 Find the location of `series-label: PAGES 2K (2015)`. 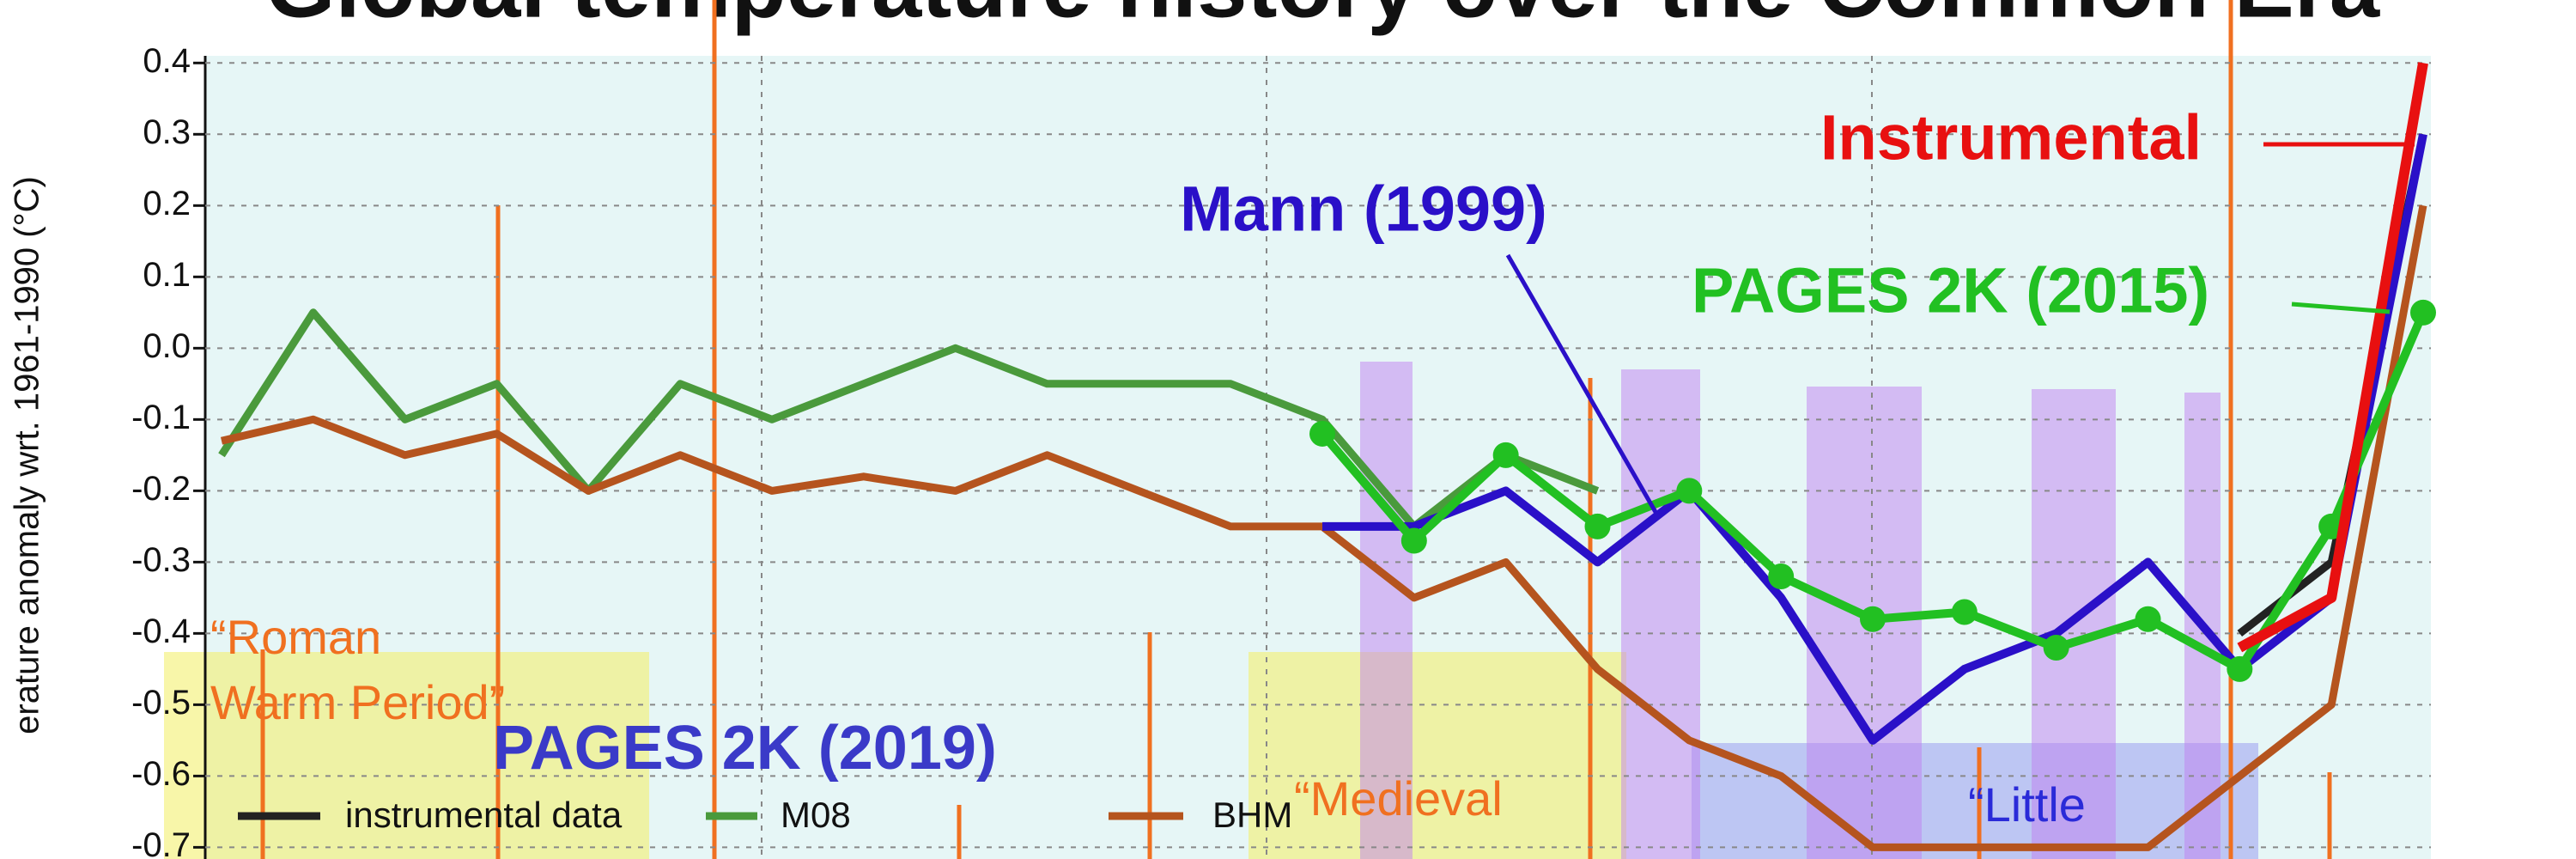

series-label: PAGES 2K (2015) is located at coordinates (1951, 290).